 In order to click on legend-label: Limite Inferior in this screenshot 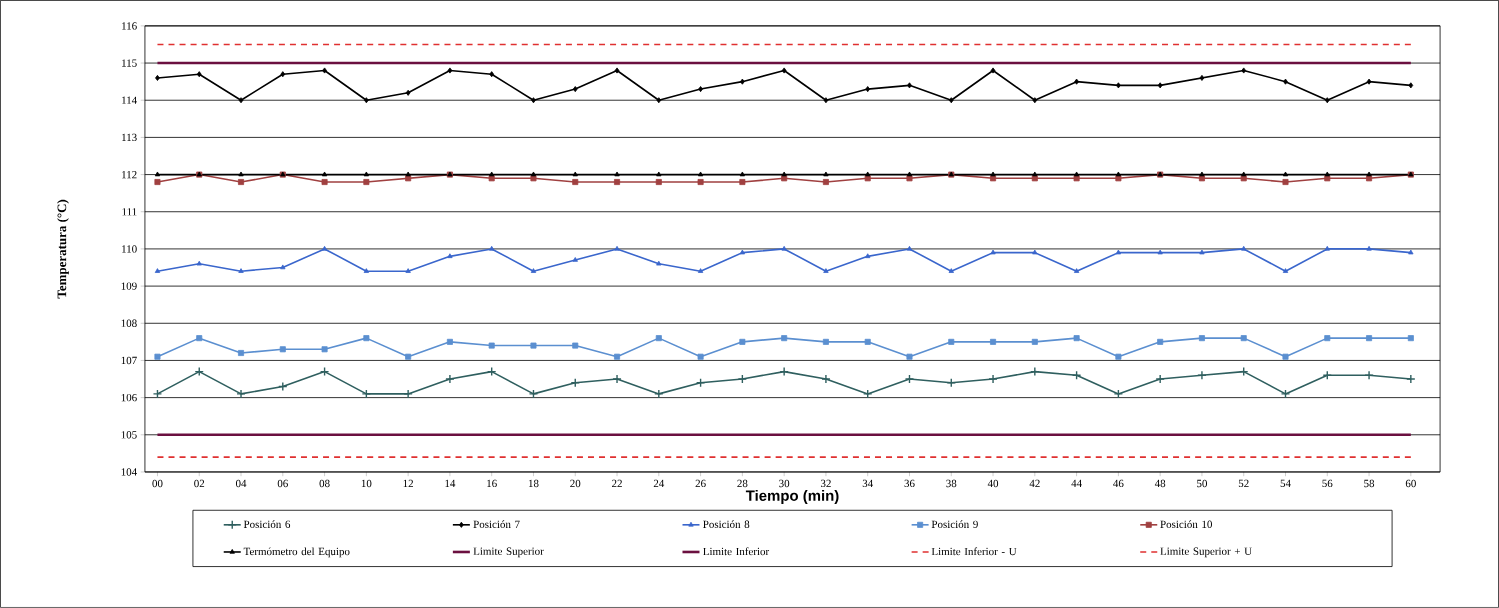, I will do `click(736, 551)`.